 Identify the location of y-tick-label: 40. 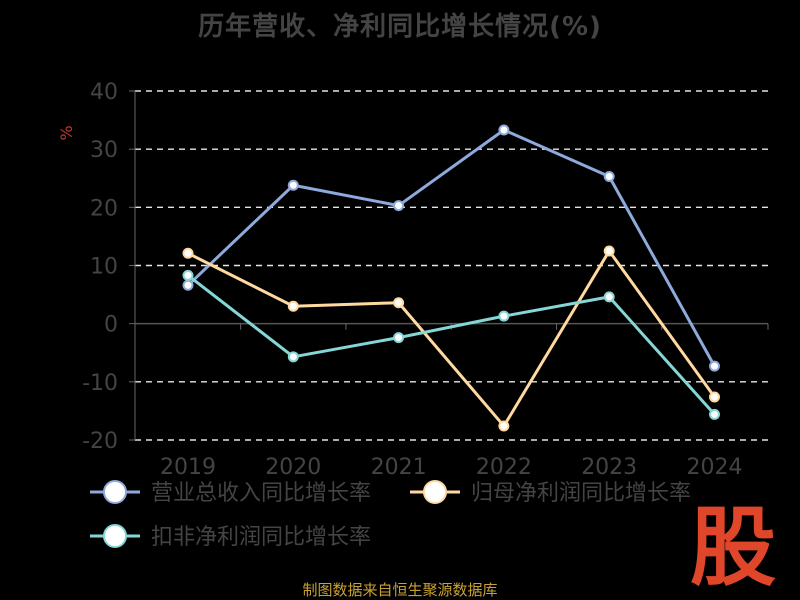
(104, 92).